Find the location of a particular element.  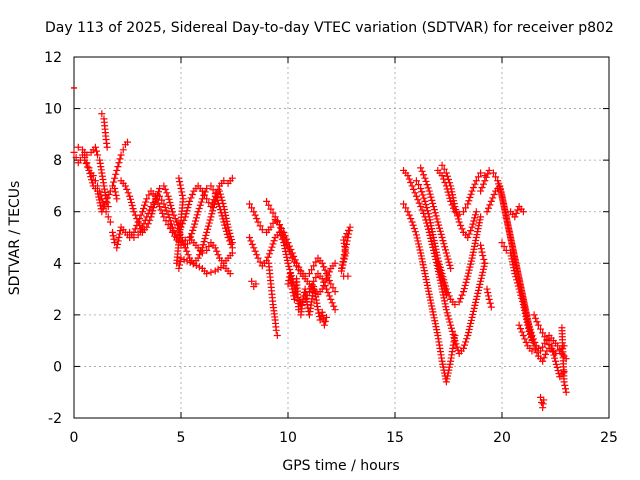

series-s15 is located at coordinates (273, 299).